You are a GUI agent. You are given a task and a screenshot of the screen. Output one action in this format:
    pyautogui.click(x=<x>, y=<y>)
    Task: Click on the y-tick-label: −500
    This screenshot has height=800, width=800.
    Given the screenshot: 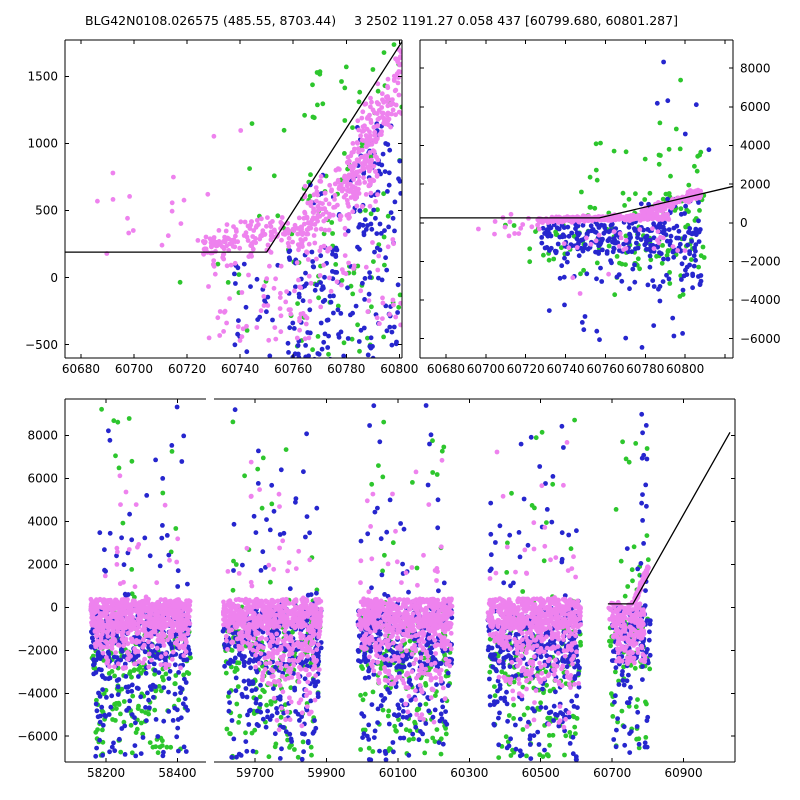 What is the action you would take?
    pyautogui.click(x=41, y=345)
    